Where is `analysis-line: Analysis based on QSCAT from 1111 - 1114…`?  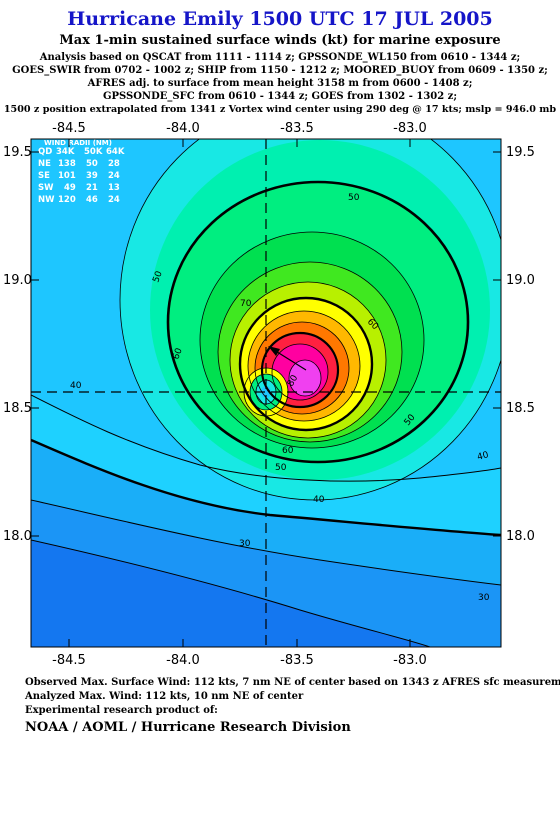 analysis-line: Analysis based on QSCAT from 1111 - 1114… is located at coordinates (280, 57).